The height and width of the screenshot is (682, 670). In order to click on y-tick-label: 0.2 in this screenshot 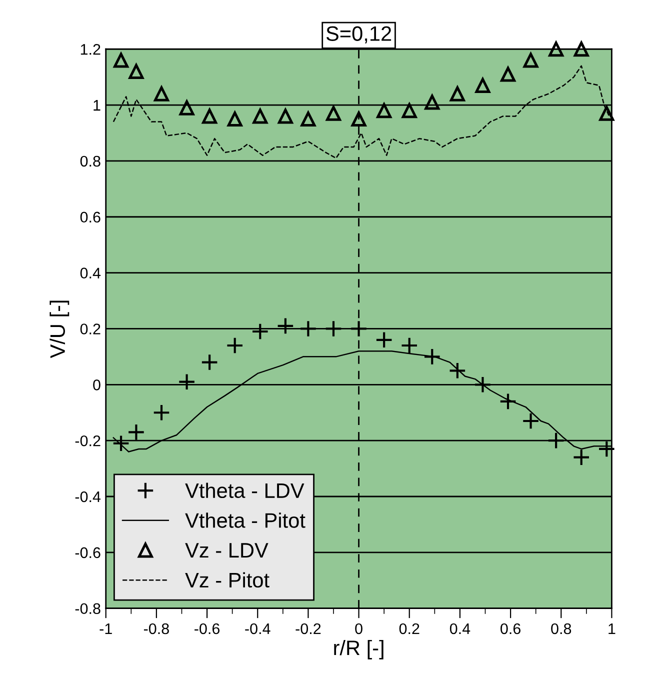, I will do `click(90, 329)`.